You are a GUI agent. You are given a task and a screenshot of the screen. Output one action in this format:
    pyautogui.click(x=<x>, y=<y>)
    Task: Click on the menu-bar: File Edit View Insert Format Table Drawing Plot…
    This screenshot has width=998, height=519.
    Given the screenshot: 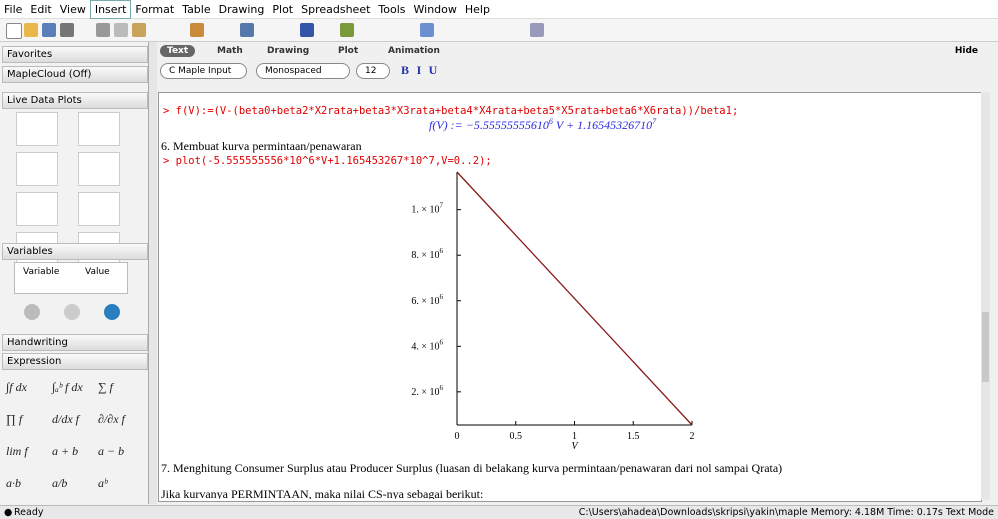 What is the action you would take?
    pyautogui.click(x=499, y=9)
    